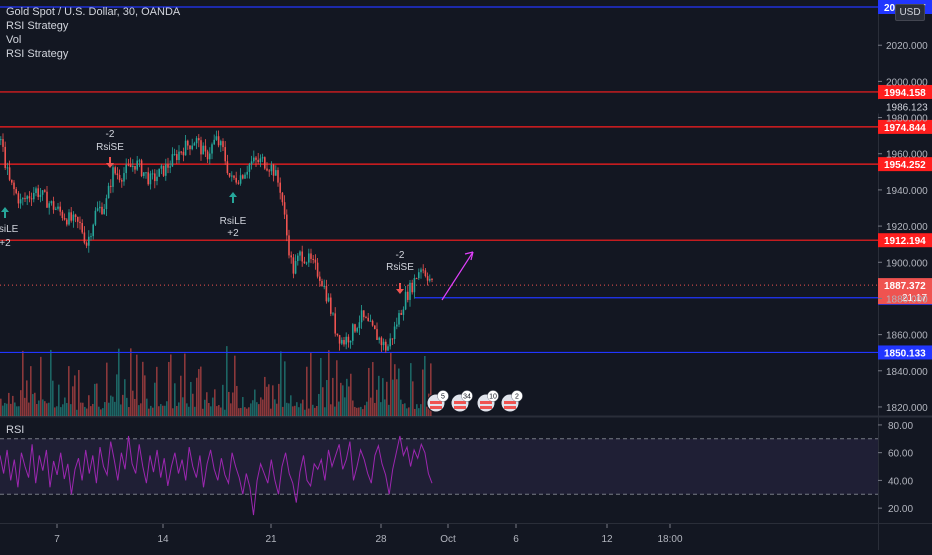  I want to click on indicator-volume: Vol, so click(14, 40).